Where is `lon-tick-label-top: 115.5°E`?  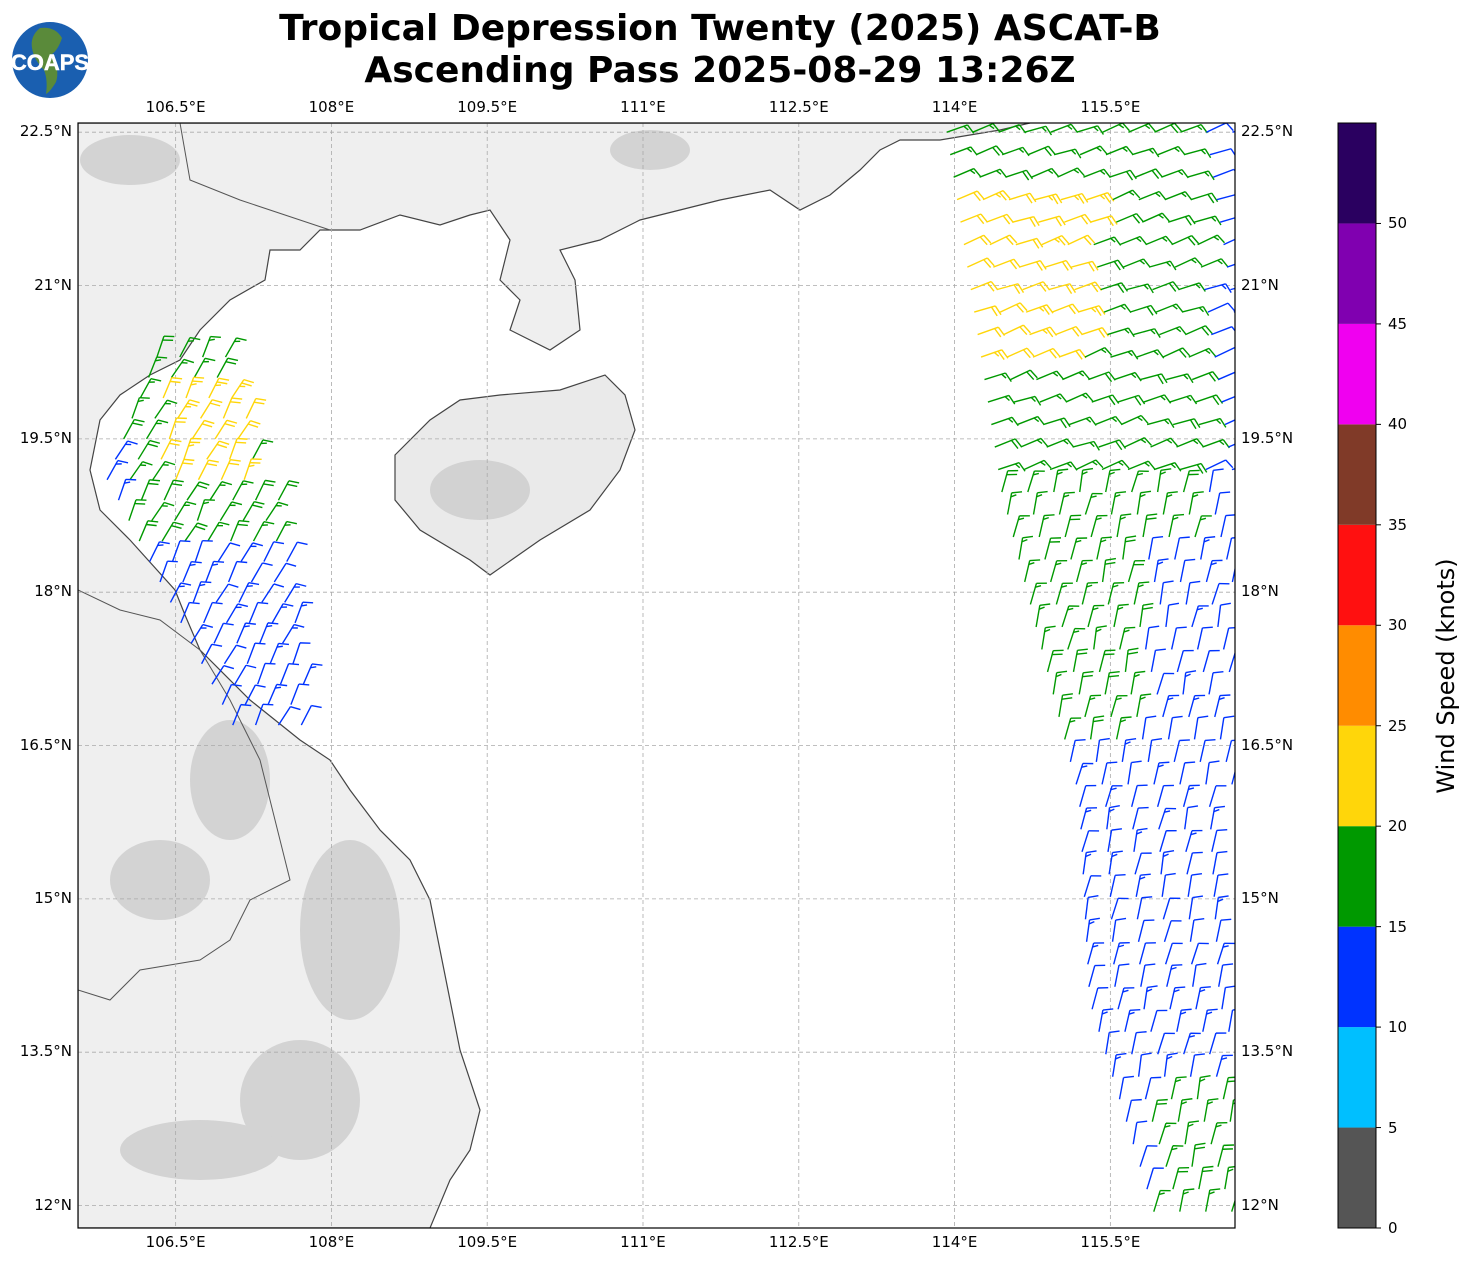 lon-tick-label-top: 115.5°E is located at coordinates (1110, 107).